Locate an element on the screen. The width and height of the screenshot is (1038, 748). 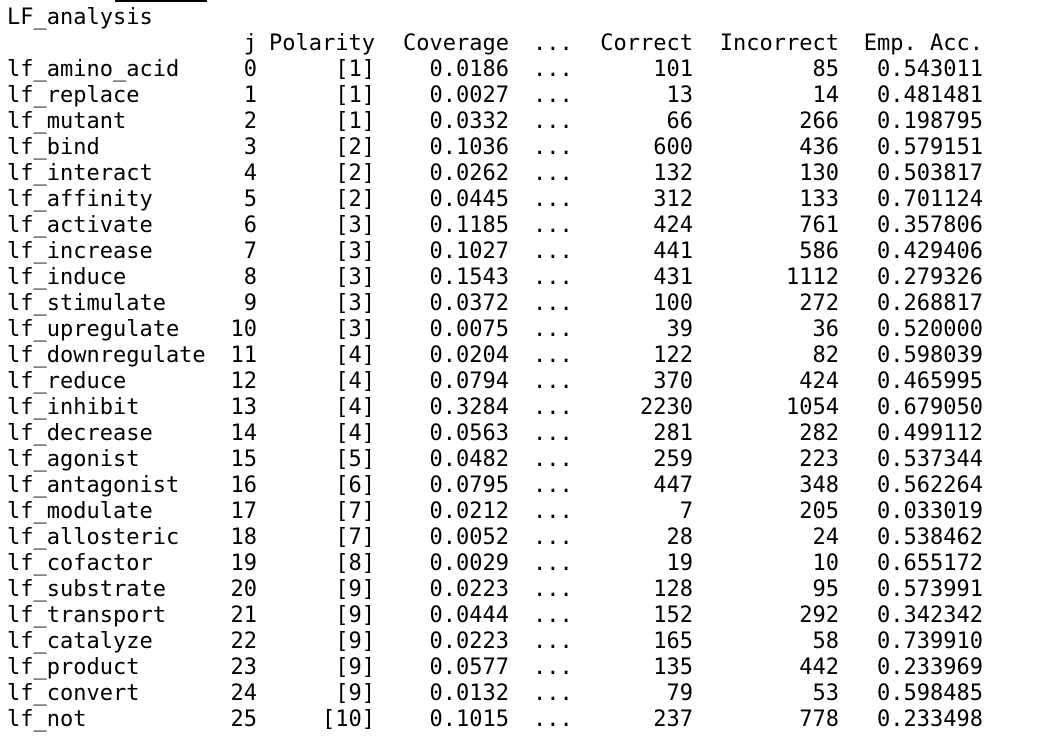
row-correct: 237 is located at coordinates (673, 719).